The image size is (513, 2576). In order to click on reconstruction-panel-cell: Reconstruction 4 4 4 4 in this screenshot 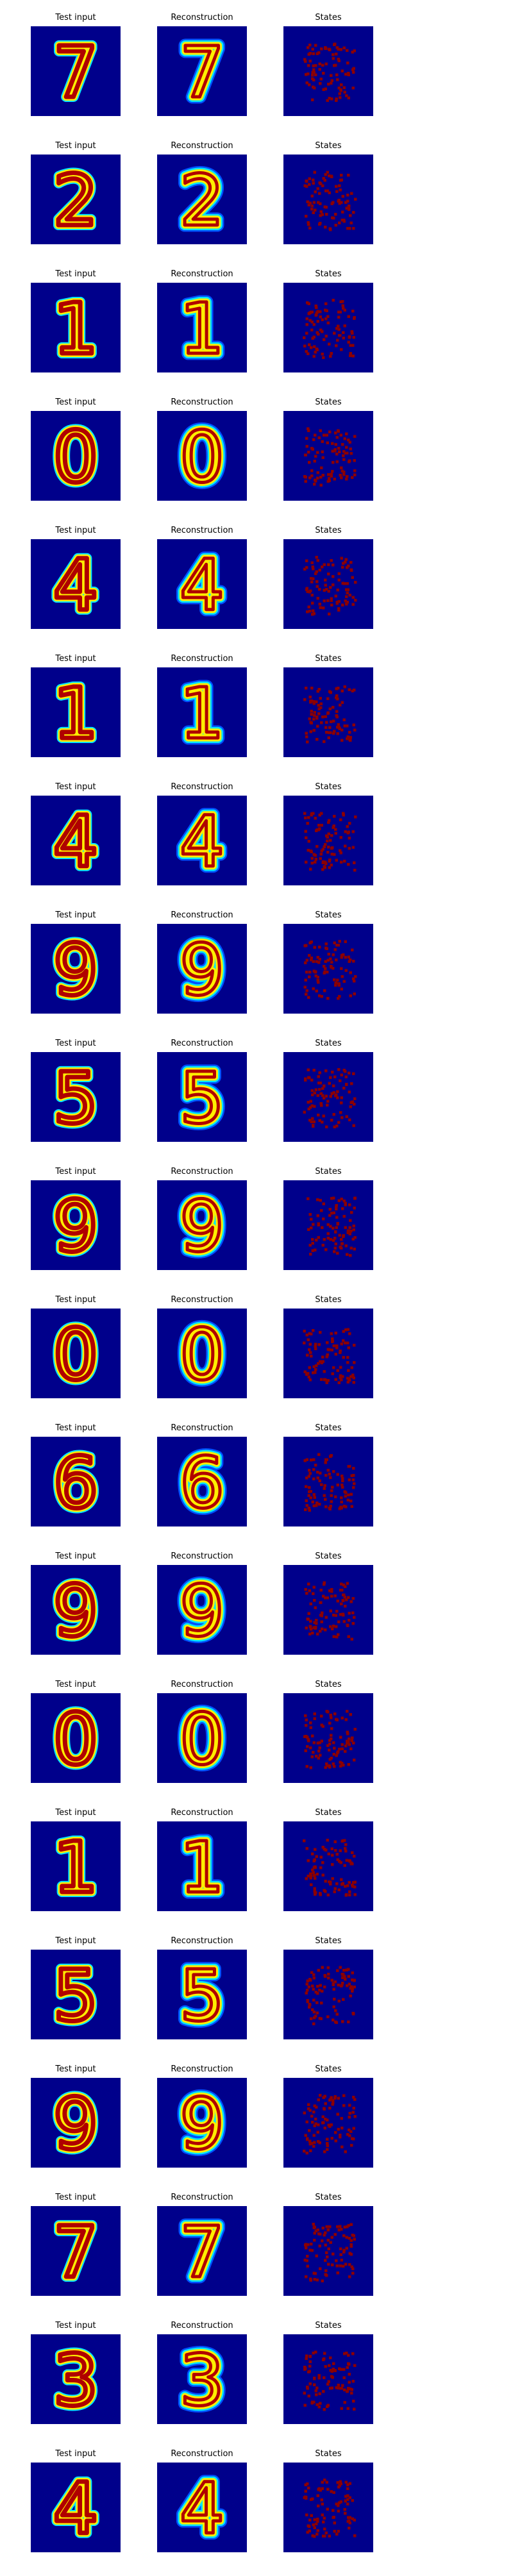, I will do `click(202, 2502)`.